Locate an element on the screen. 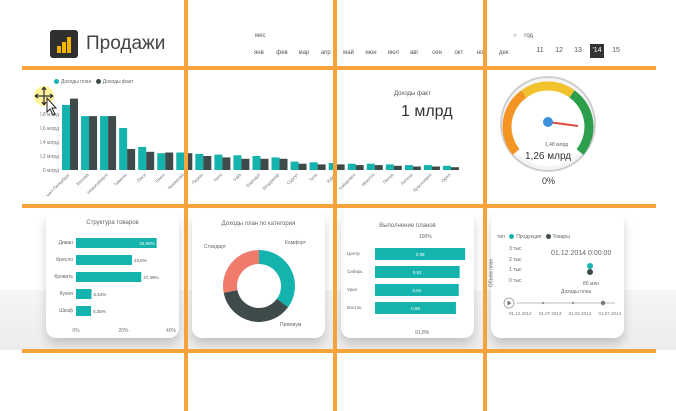 The height and width of the screenshot is (411, 676). month-item: авг is located at coordinates (414, 53).